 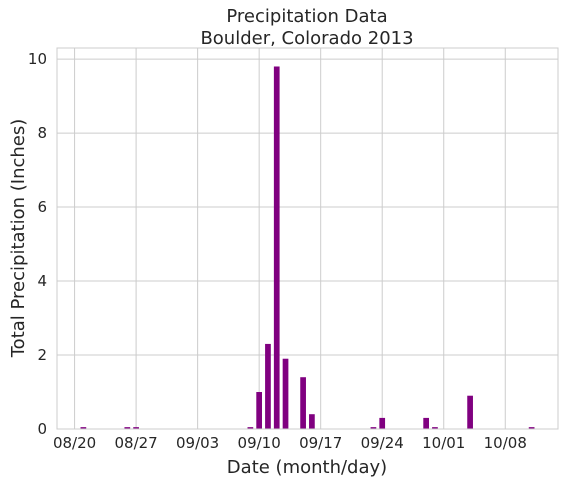 What do you see at coordinates (505, 443) in the screenshot?
I see `x-tick-label: 10/08` at bounding box center [505, 443].